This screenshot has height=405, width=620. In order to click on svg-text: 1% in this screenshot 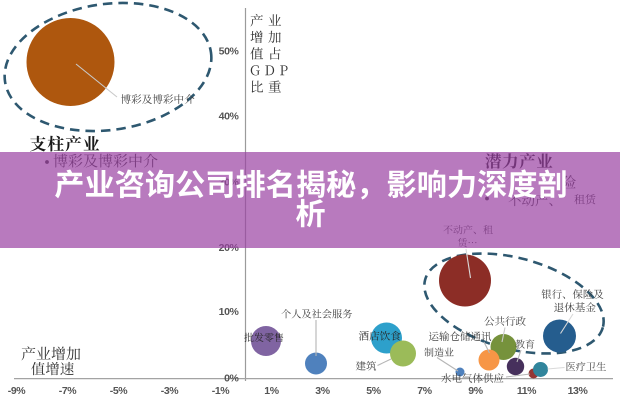, I will do `click(271, 391)`.